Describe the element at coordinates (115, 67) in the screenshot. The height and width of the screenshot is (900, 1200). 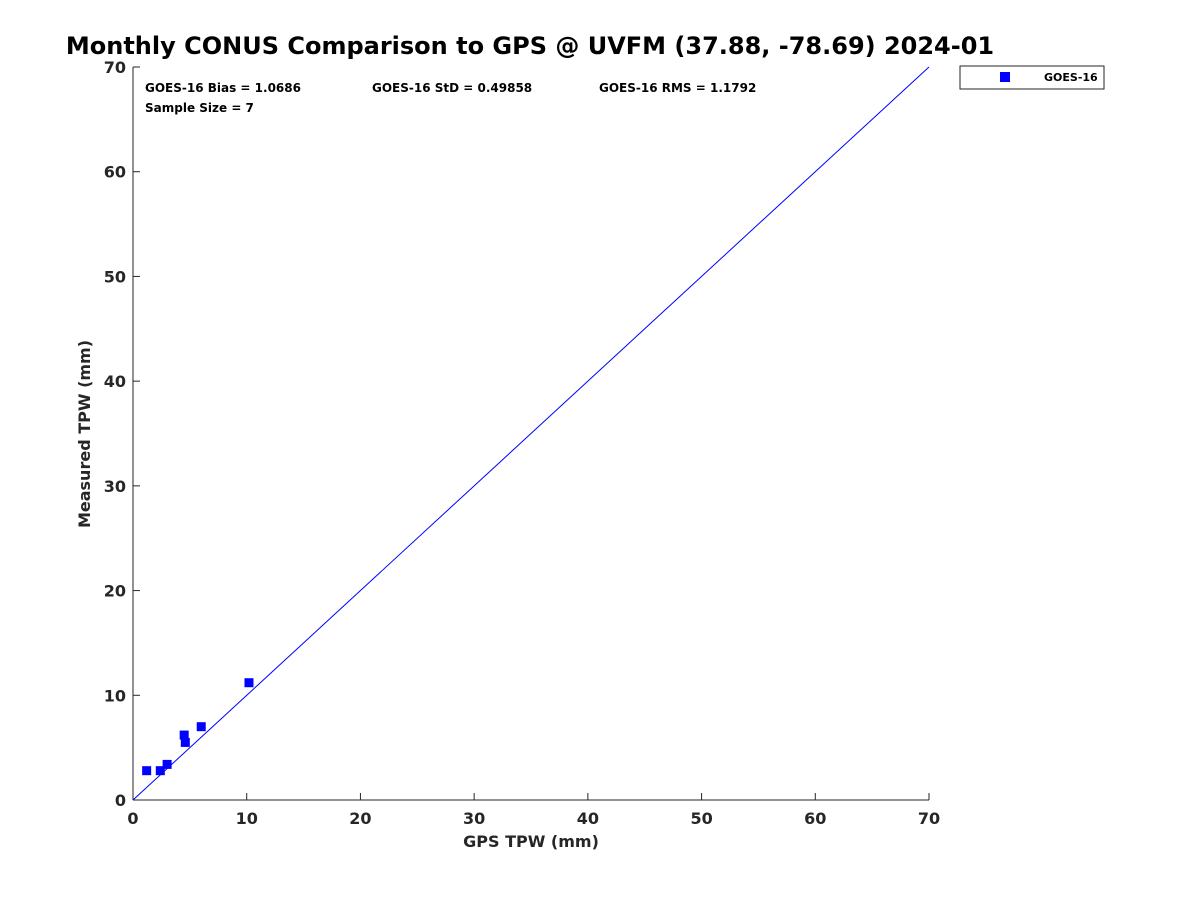
I see `y-tick-label: 70` at that location.